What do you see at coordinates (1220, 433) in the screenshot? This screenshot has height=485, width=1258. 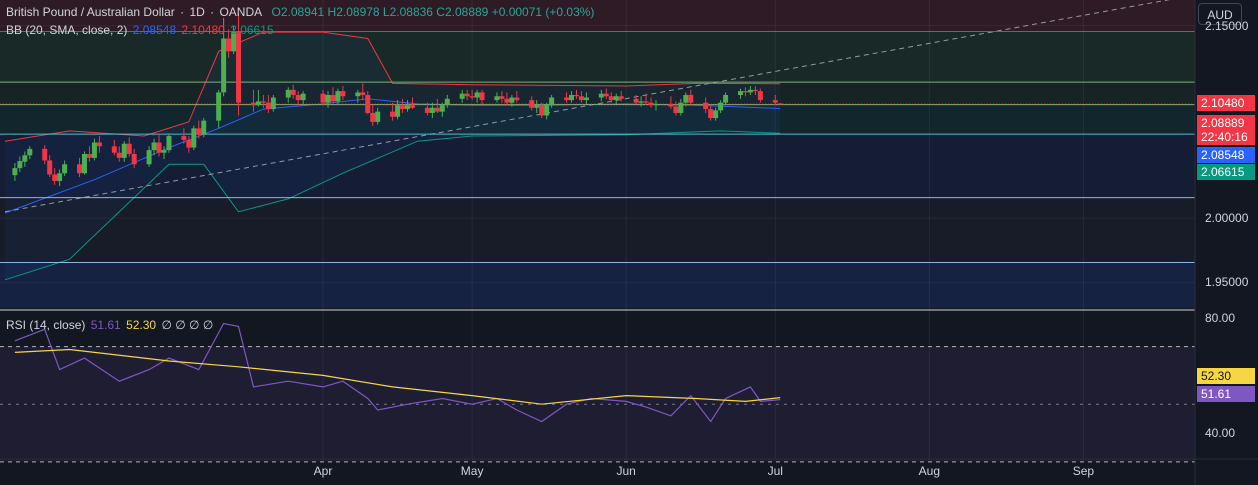 I see `rsi-y-tick-label: 40.00` at bounding box center [1220, 433].